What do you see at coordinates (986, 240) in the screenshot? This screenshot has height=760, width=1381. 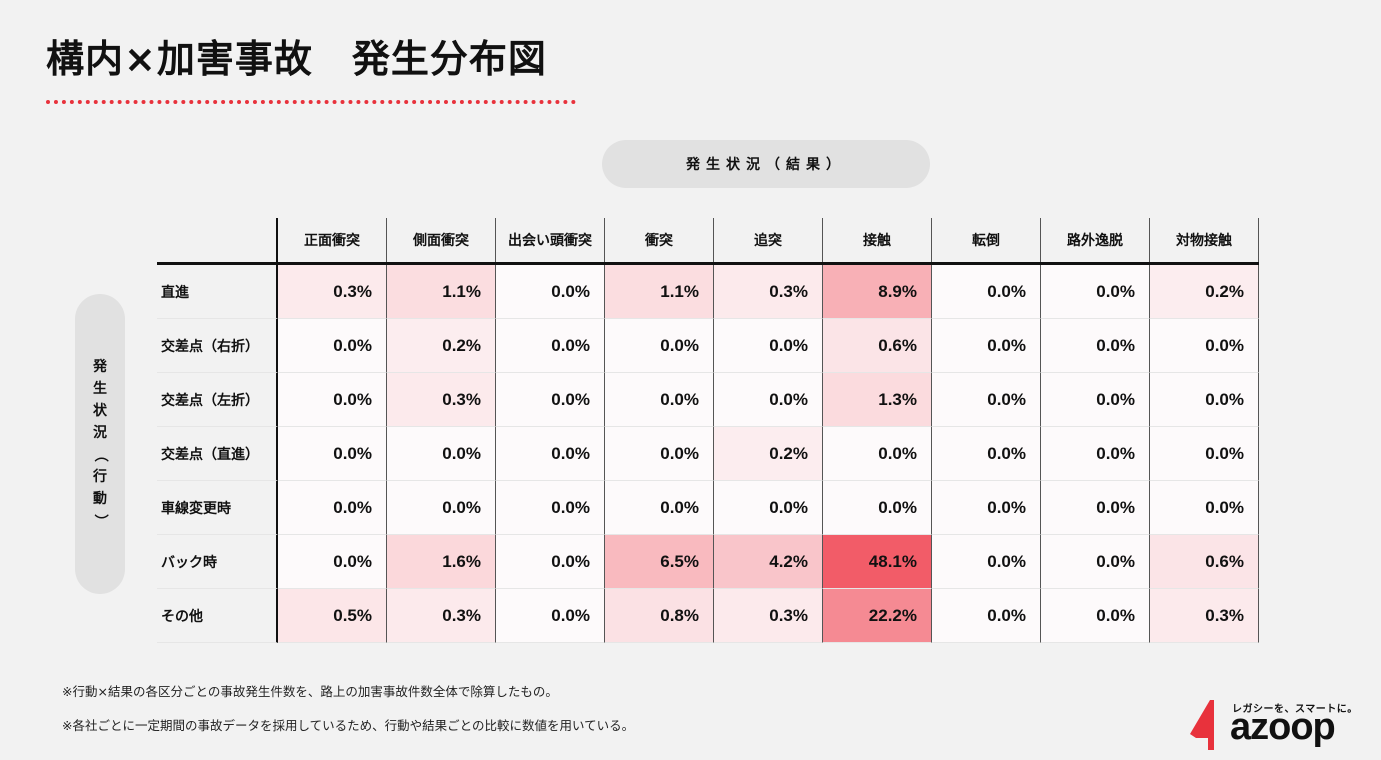 I see `column-header: 転倒` at bounding box center [986, 240].